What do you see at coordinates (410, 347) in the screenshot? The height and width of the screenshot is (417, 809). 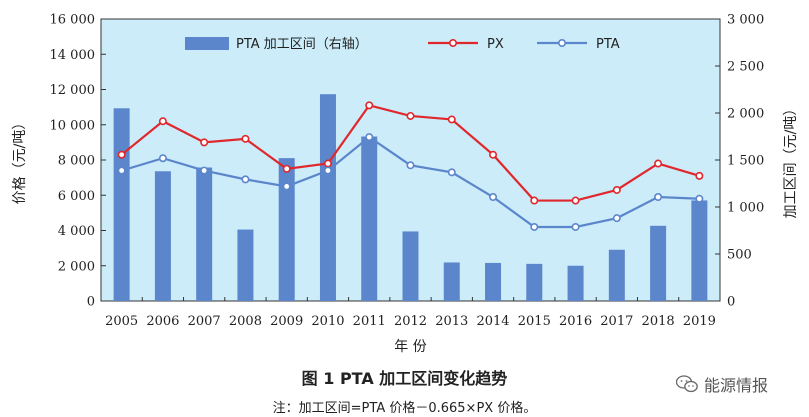 I see `x-axis-title: 年 份` at bounding box center [410, 347].